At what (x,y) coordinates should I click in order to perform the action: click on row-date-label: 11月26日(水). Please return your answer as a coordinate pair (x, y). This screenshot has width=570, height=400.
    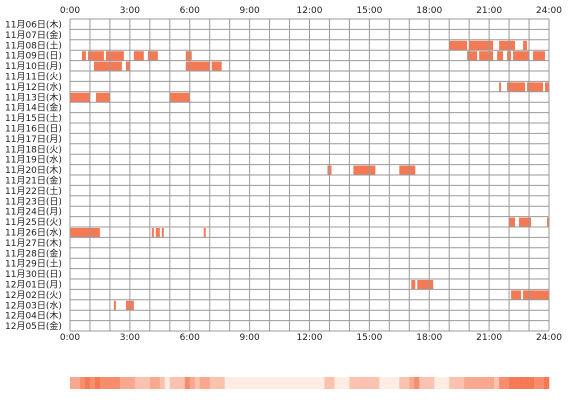
    Looking at the image, I should click on (33, 233).